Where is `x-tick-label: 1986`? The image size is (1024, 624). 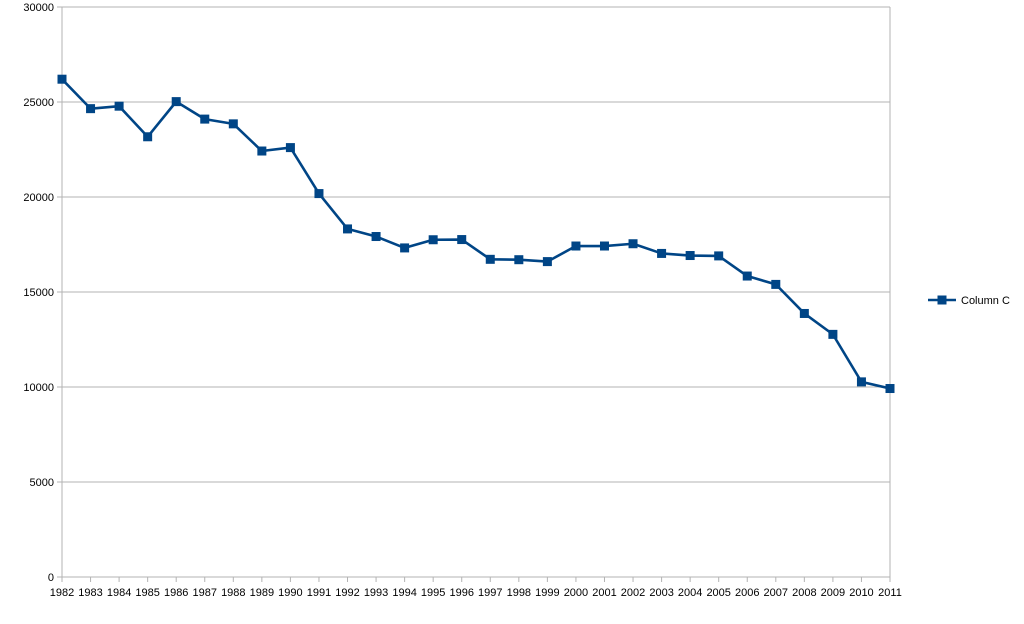
x-tick-label: 1986 is located at coordinates (176, 593).